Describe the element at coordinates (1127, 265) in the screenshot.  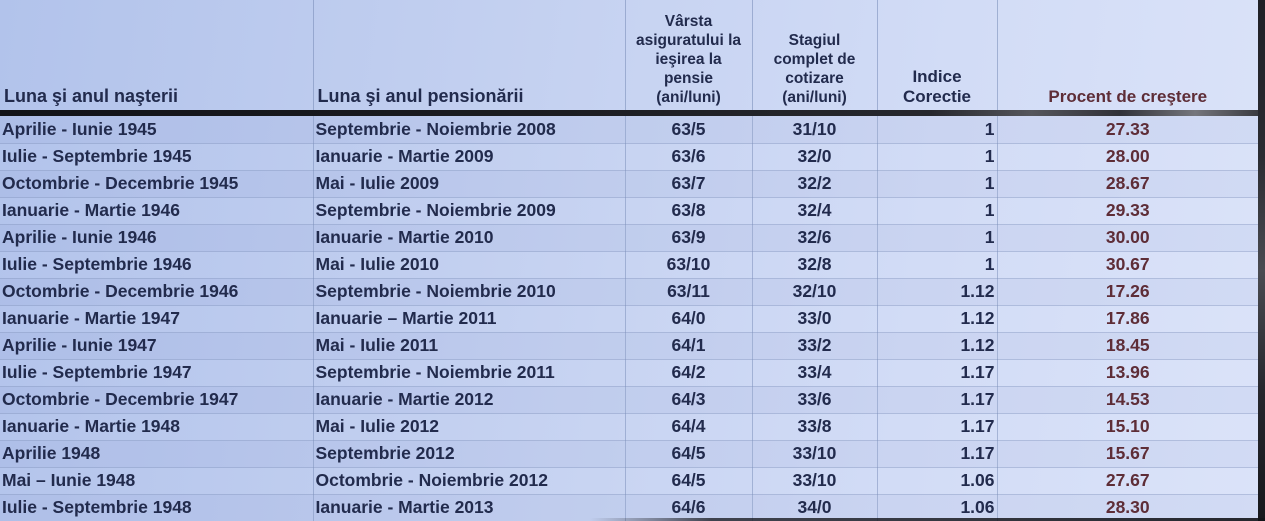
I see `cell-growth-percent: 30.67` at that location.